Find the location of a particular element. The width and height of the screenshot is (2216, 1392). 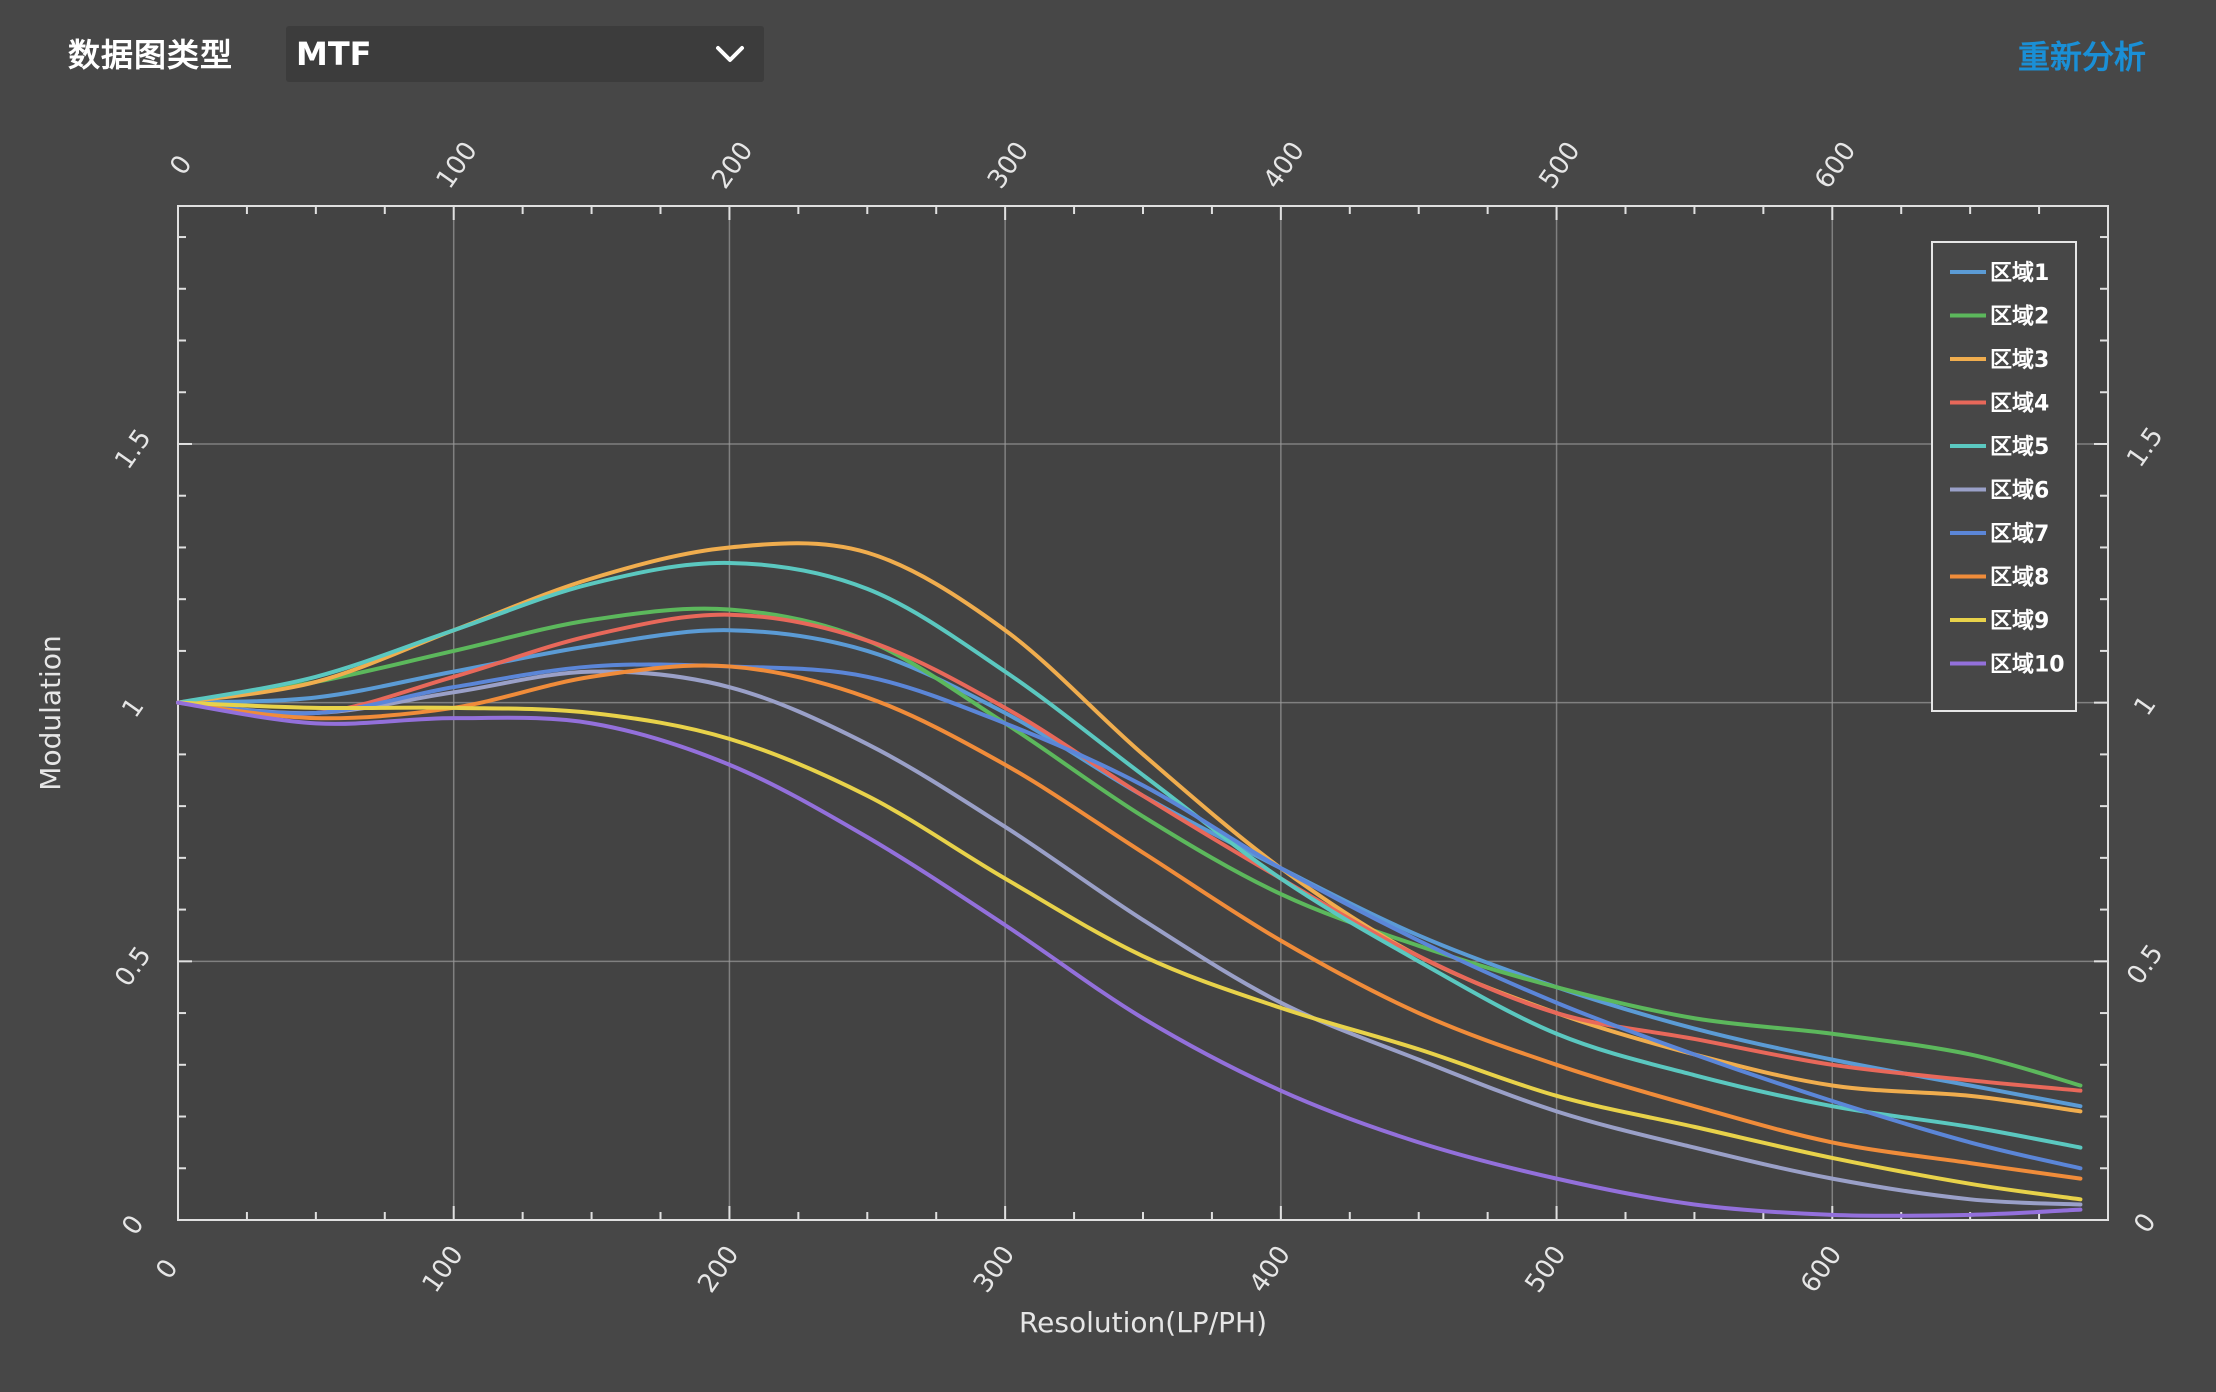

toolbar: 数据图类型 MTF 重新分析 is located at coordinates (1108, 55).